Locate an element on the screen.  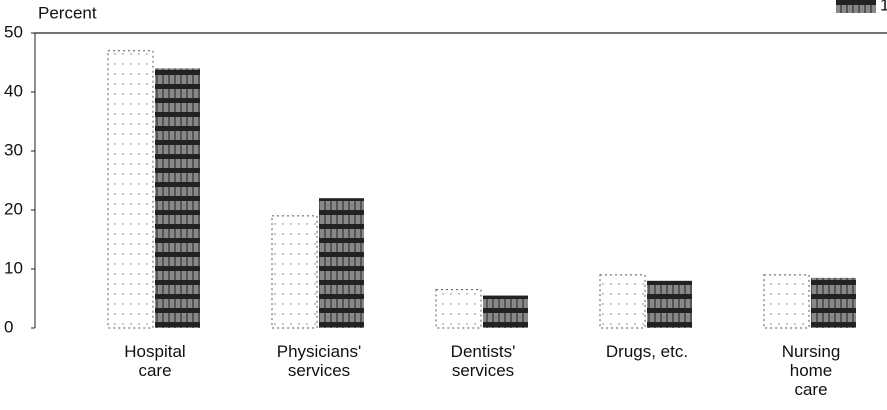
legend-label: 1989 is located at coordinates (883, 7).